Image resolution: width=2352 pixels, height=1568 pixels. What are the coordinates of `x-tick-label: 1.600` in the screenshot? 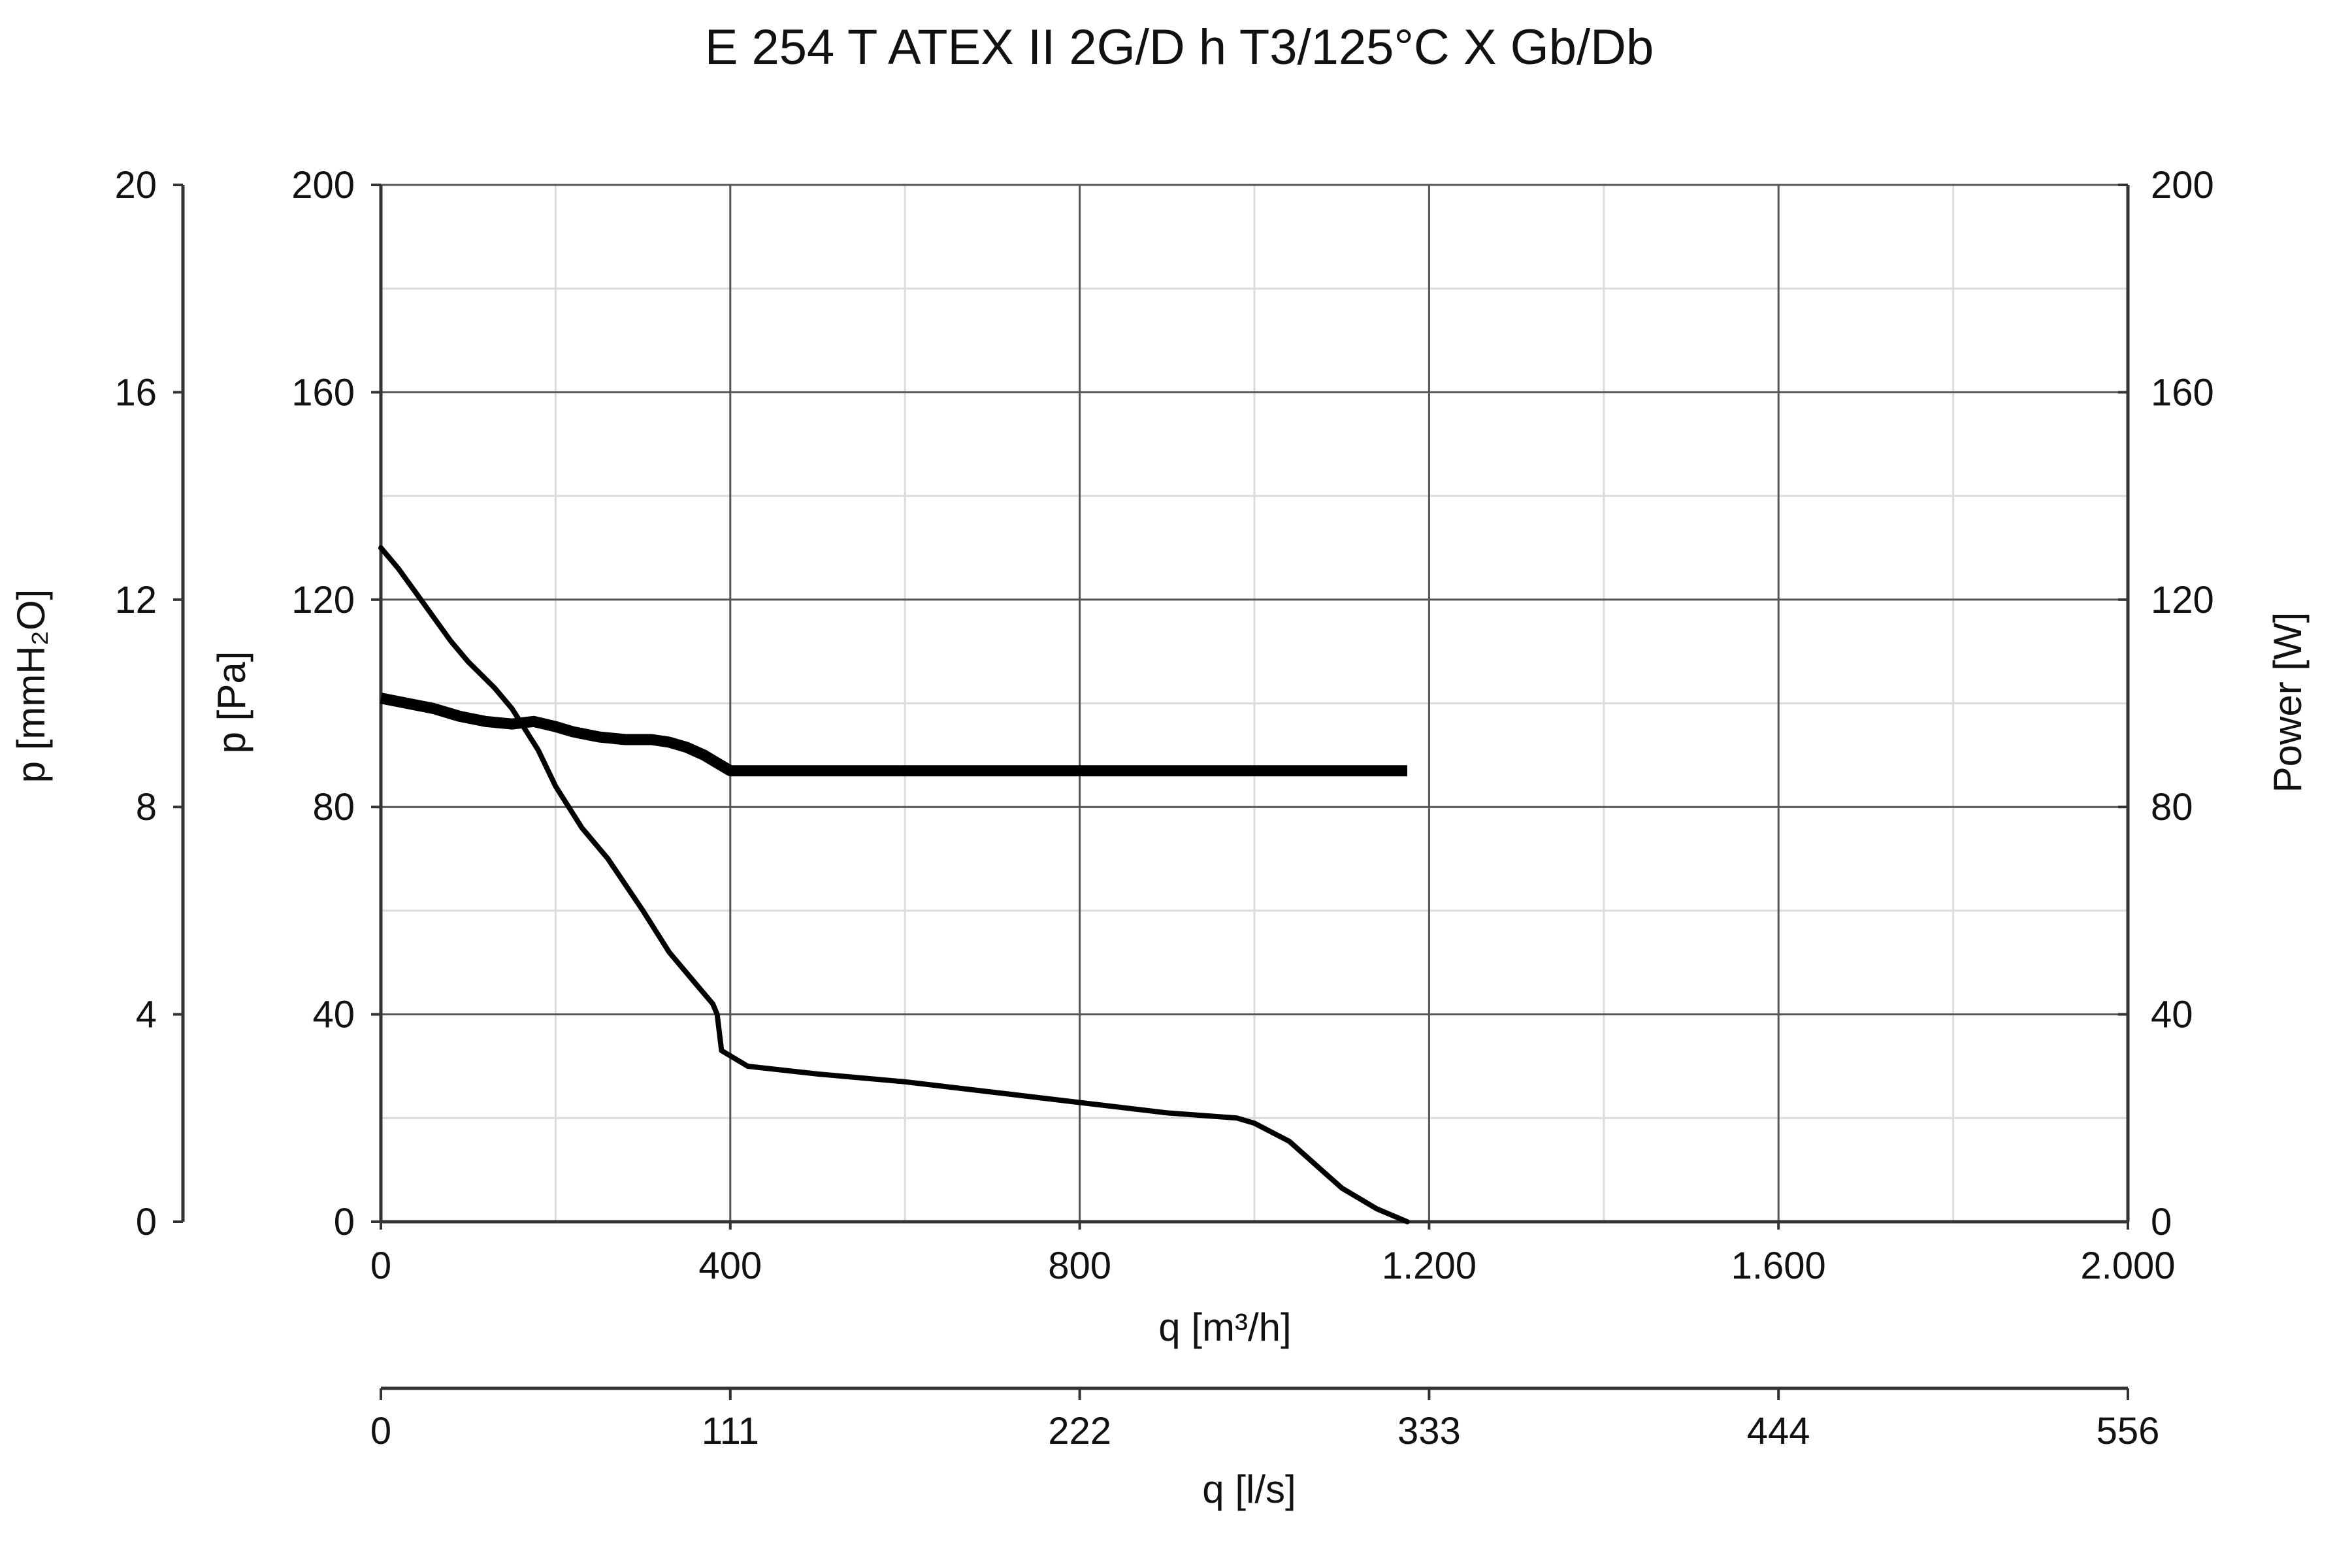 It's located at (1778, 1266).